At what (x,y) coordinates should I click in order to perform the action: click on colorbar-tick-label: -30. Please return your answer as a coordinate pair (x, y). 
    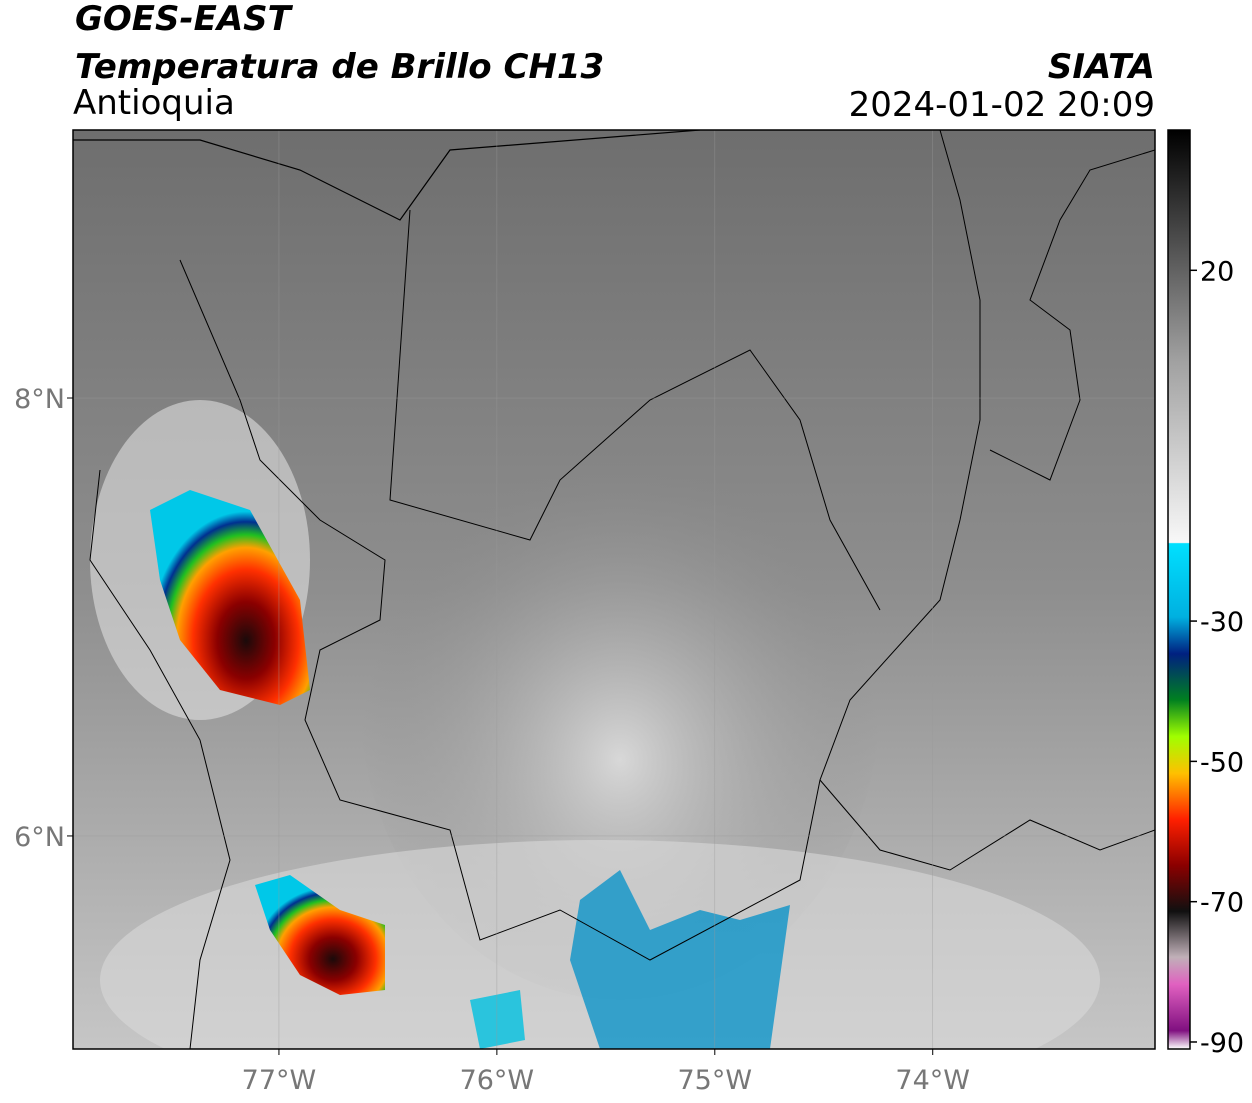
    Looking at the image, I should click on (1222, 622).